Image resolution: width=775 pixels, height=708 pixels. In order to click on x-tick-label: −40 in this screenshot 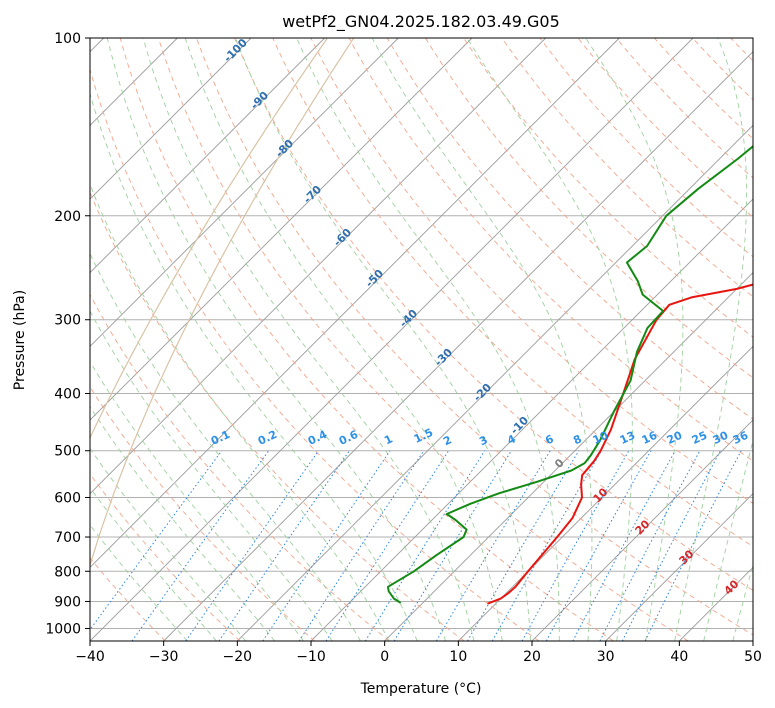, I will do `click(90, 657)`.